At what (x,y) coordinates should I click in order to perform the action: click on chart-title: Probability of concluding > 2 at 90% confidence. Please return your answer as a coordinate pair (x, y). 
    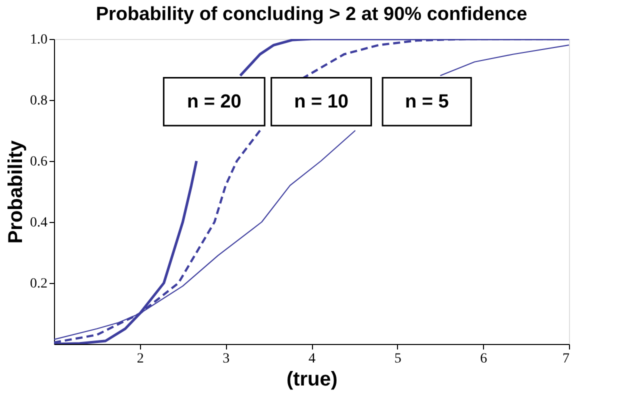
    Looking at the image, I should click on (312, 14).